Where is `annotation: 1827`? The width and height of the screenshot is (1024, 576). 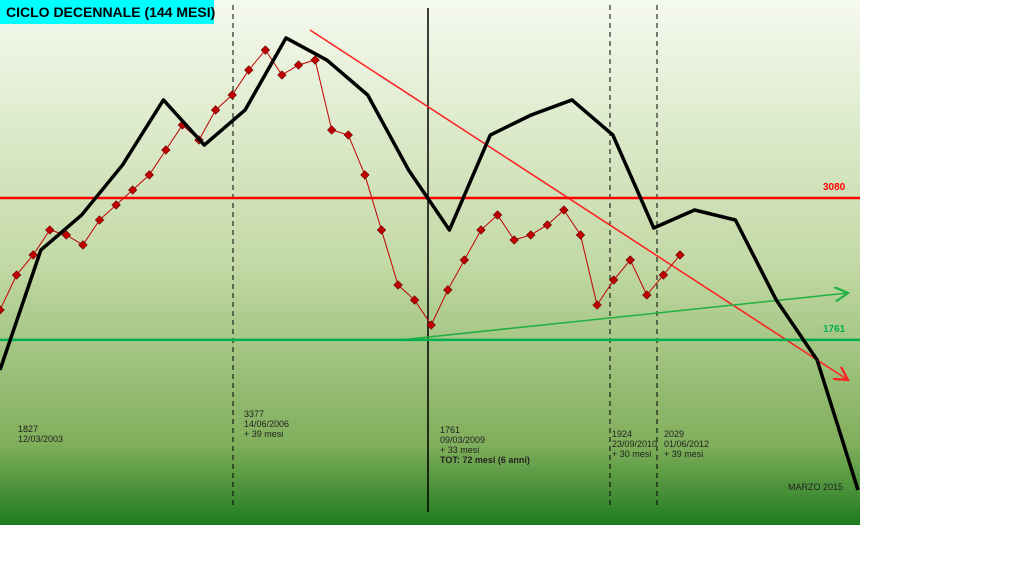
annotation: 1827 is located at coordinates (28, 429).